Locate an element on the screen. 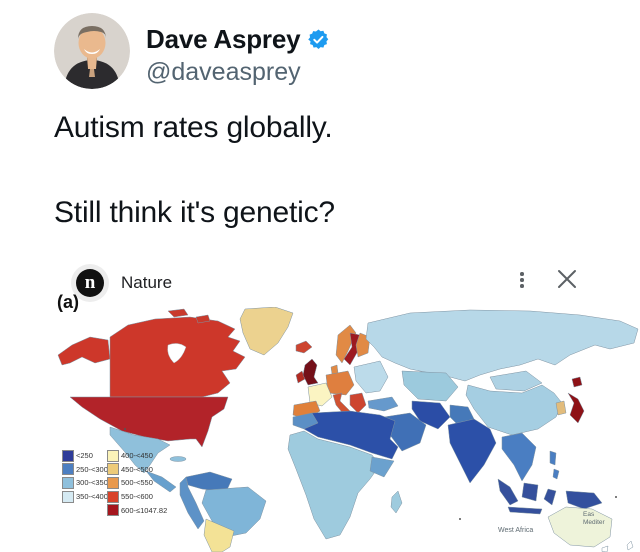  legend-label: 500-<550 is located at coordinates (137, 483).